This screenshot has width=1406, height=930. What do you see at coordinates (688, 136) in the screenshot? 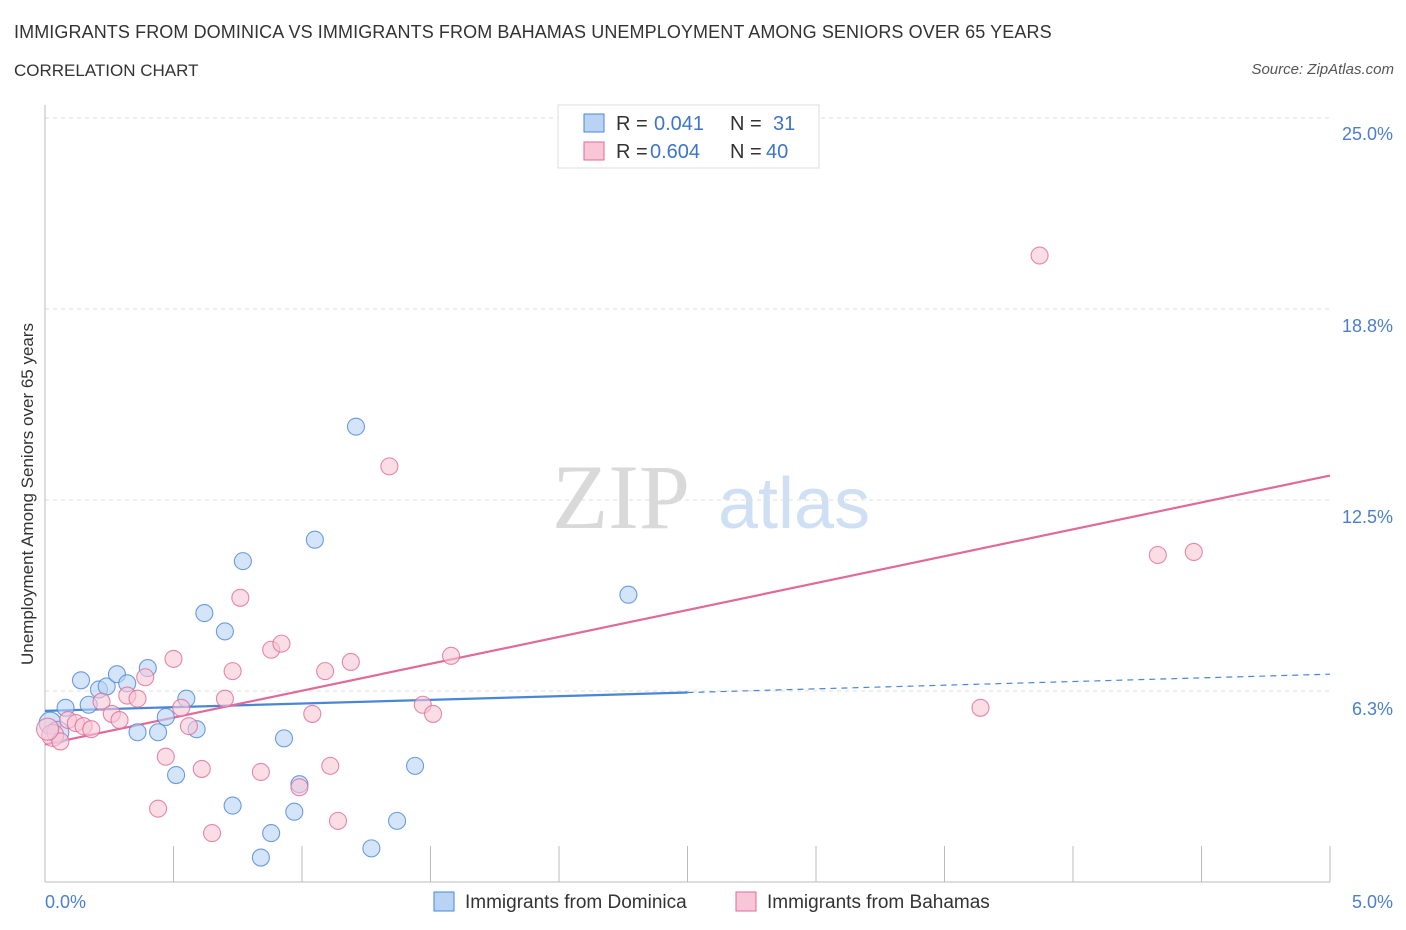
I see `stats-box: R = 0.041 N = 31 R = 0.604 N = 40` at bounding box center [688, 136].